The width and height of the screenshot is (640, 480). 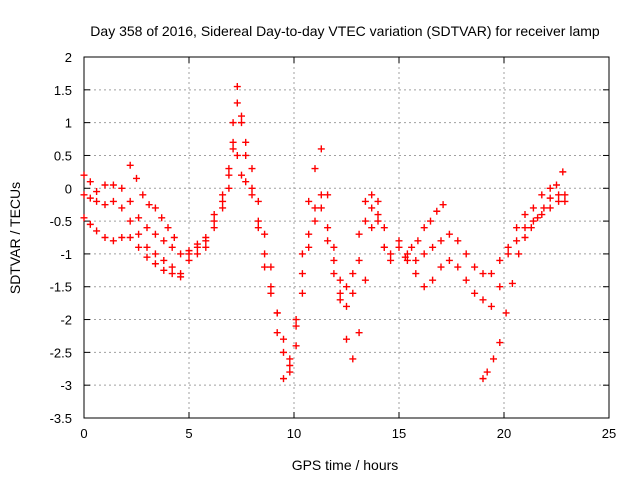 What do you see at coordinates (61, 418) in the screenshot?
I see `y-tick-label: -3.5` at bounding box center [61, 418].